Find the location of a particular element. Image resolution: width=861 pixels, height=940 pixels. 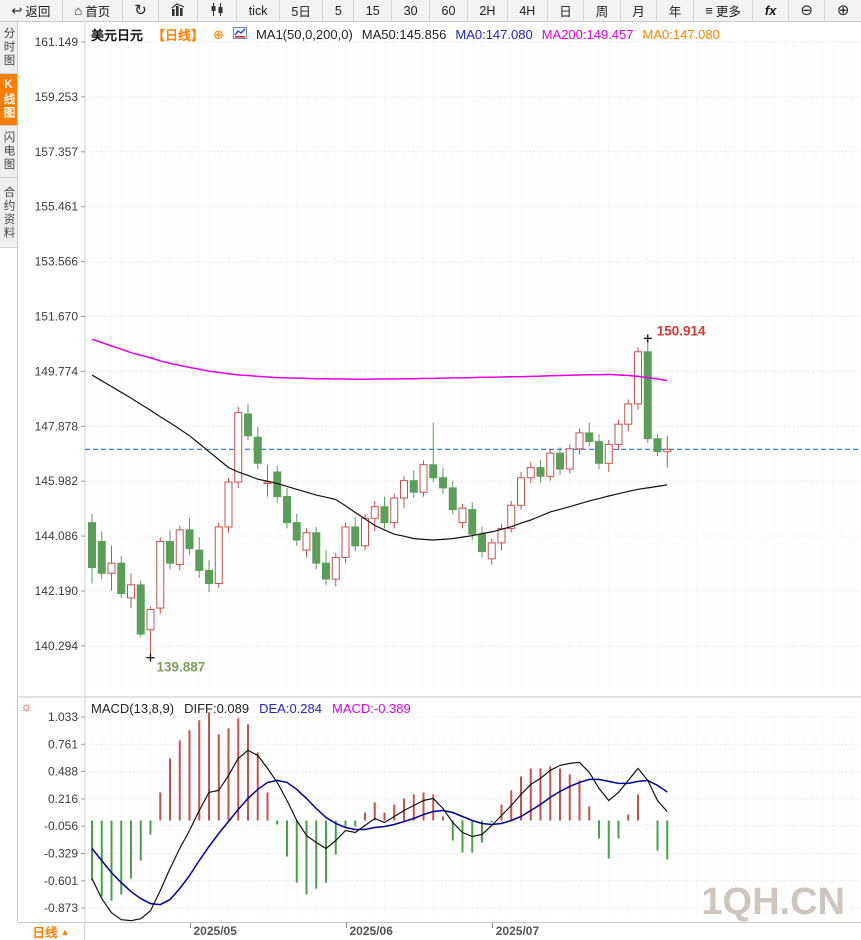

refresh-button: ↻ is located at coordinates (141, 10).